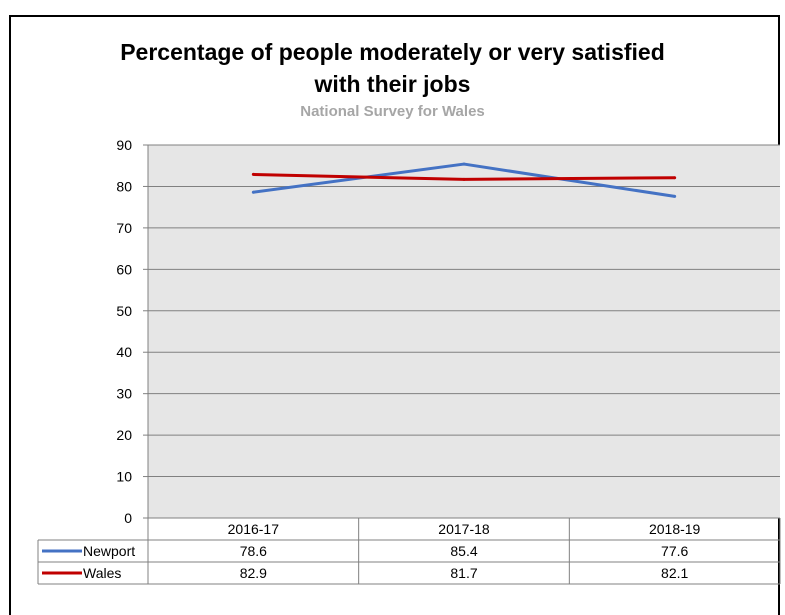 The height and width of the screenshot is (615, 785). I want to click on y-tick-label-60: 60, so click(124, 269).